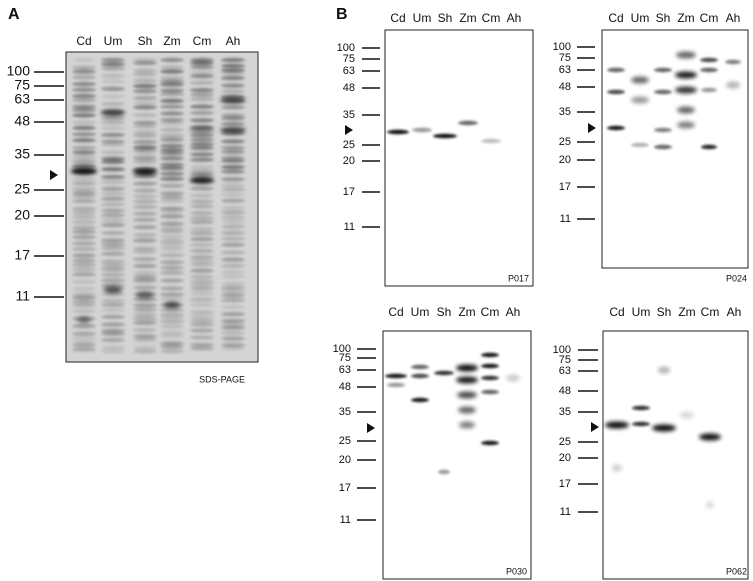  Describe the element at coordinates (734, 312) in the screenshot. I see `lane-label: Ah` at that location.